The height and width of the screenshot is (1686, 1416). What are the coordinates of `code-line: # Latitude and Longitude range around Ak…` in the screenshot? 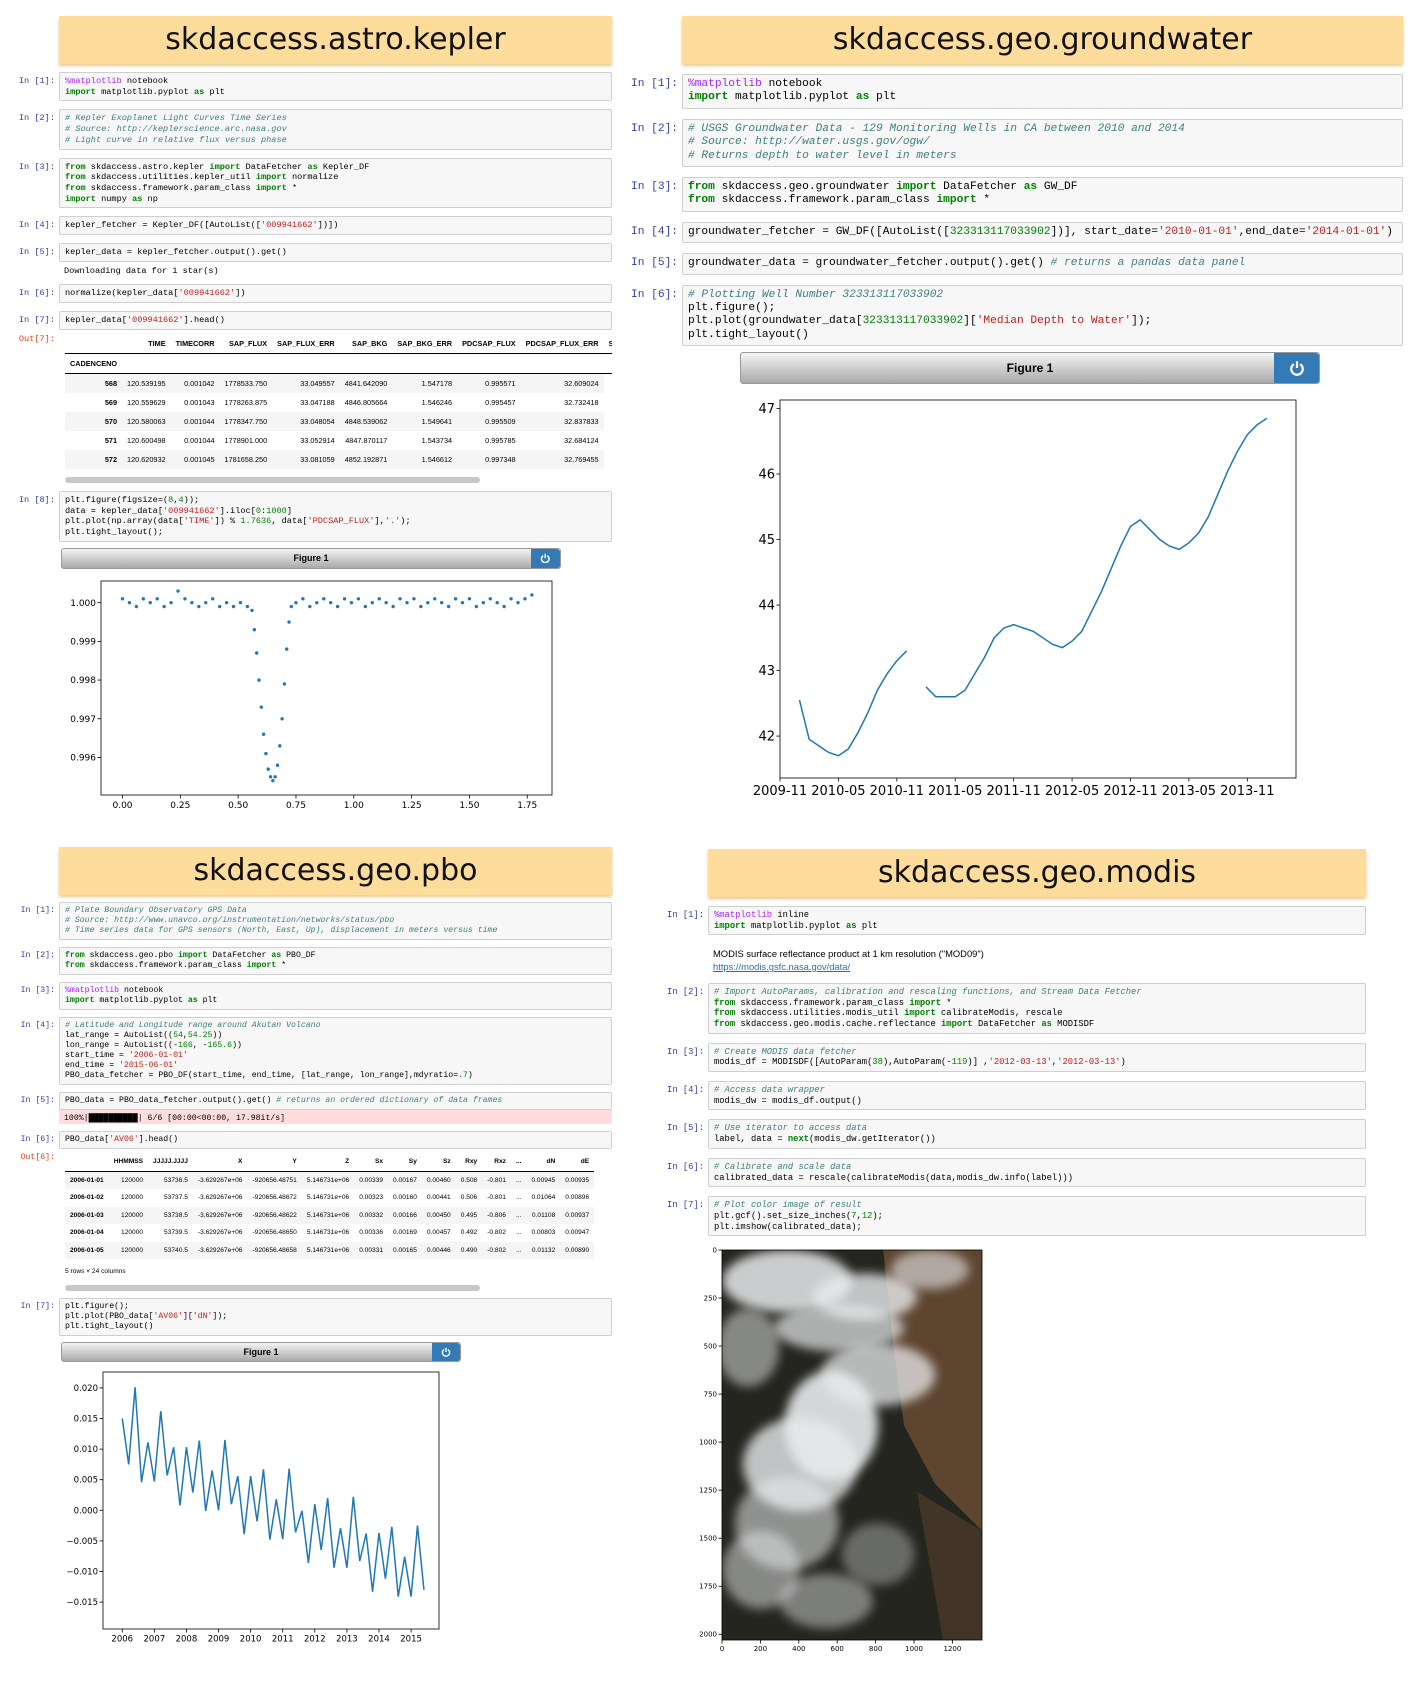 It's located at (335, 1026).